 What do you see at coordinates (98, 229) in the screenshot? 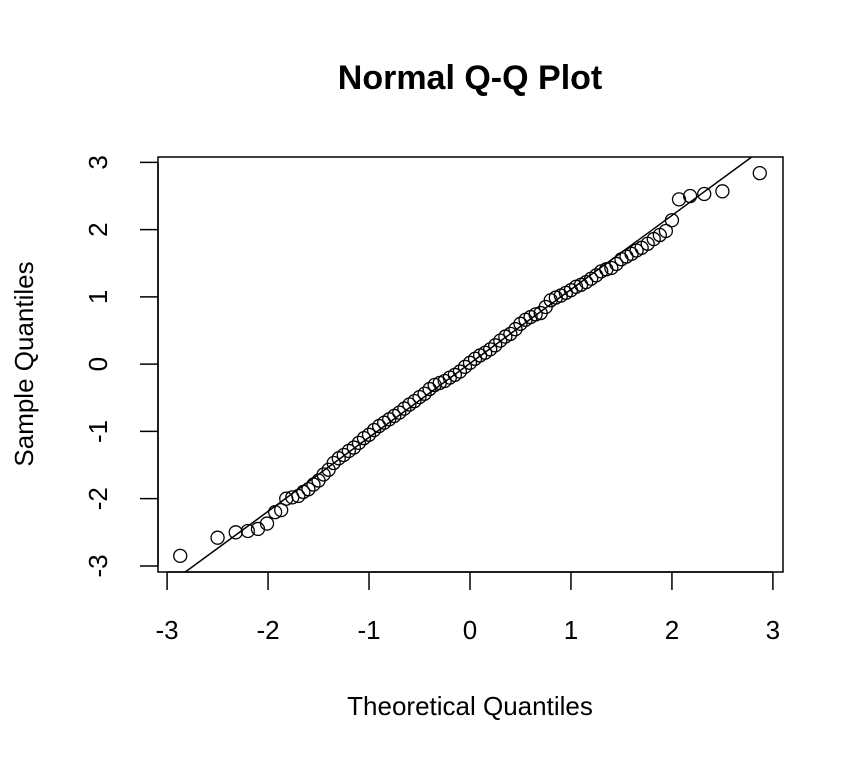
I see `y-tick-label: 2` at bounding box center [98, 229].